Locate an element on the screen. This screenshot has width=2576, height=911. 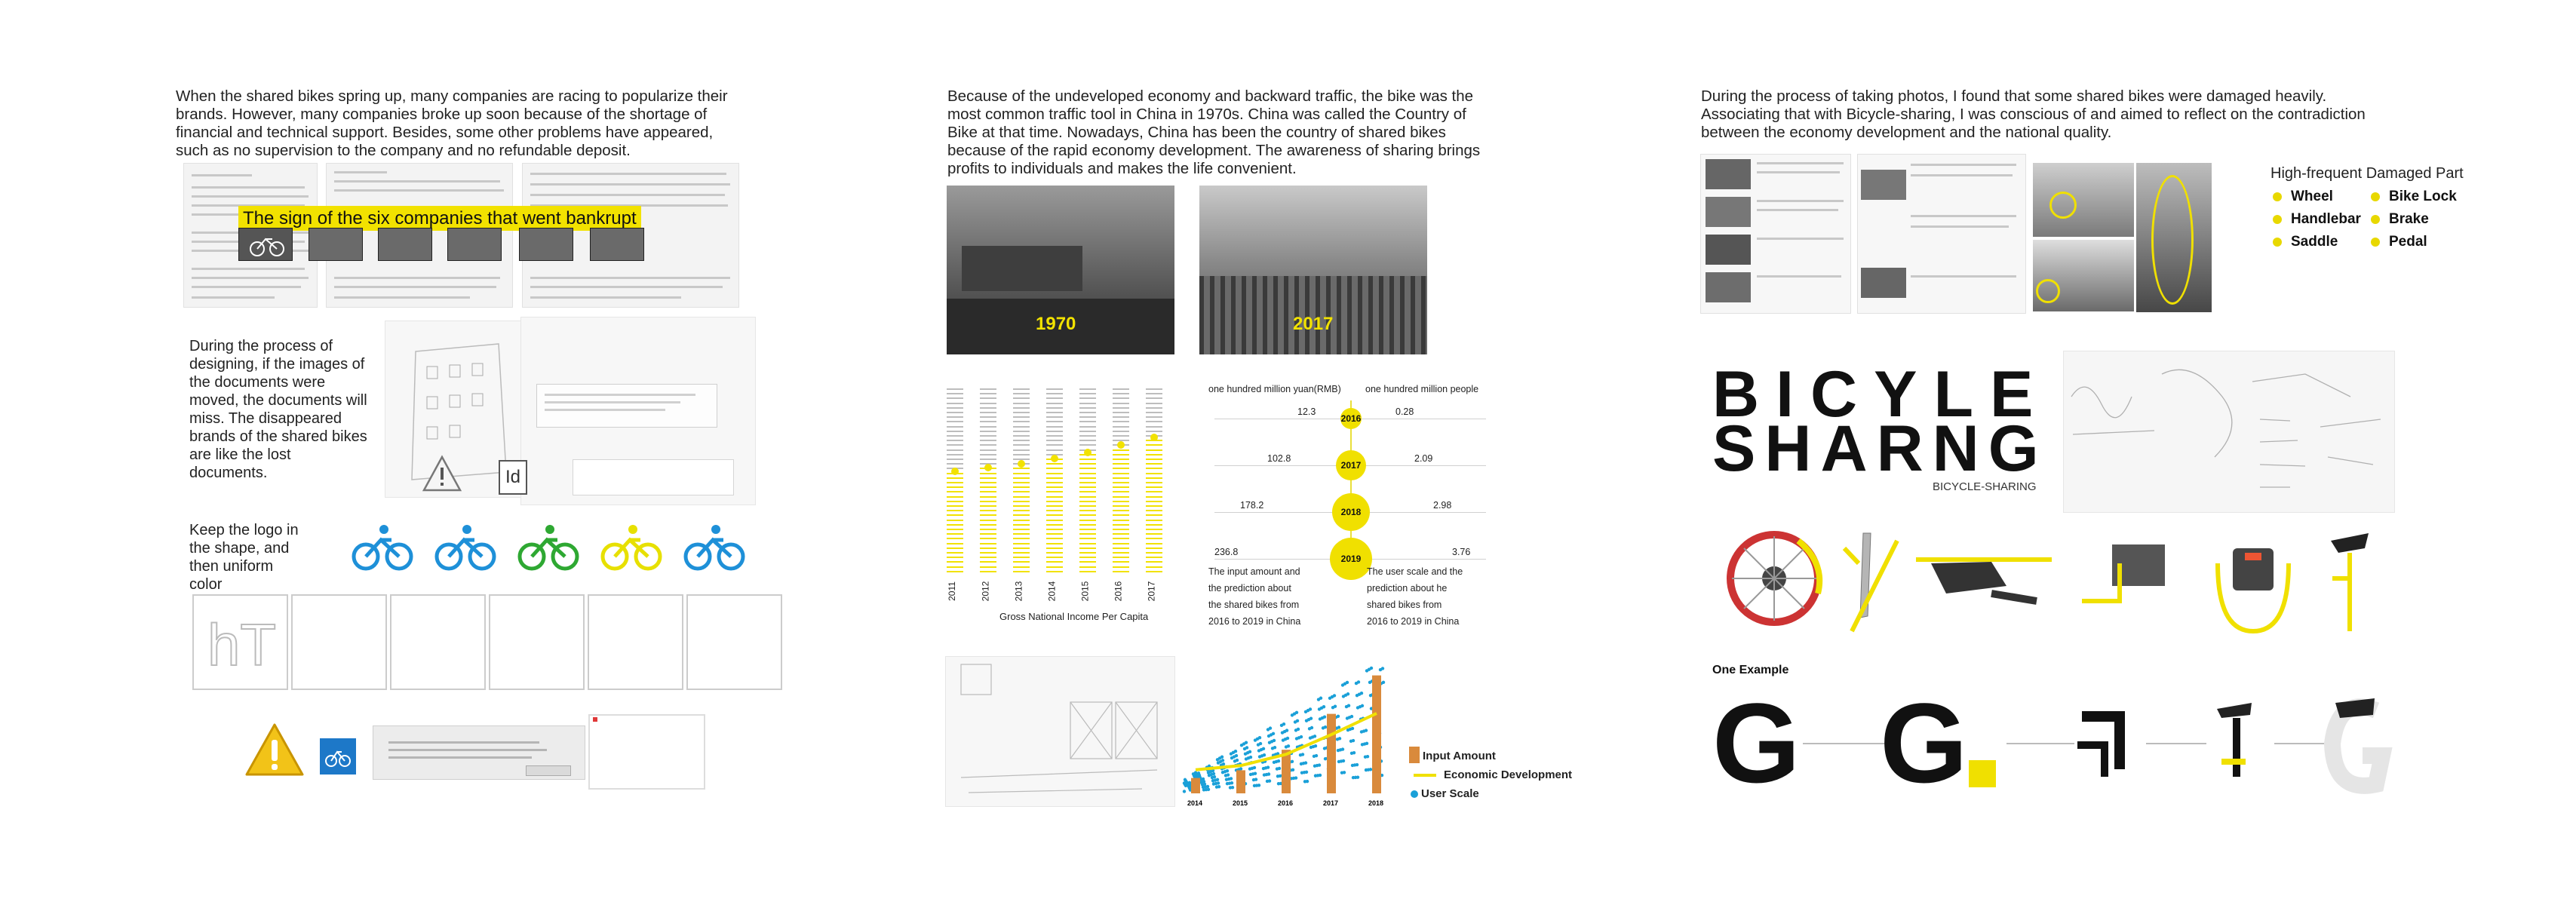
brake-part-icon is located at coordinates (1870, 582).